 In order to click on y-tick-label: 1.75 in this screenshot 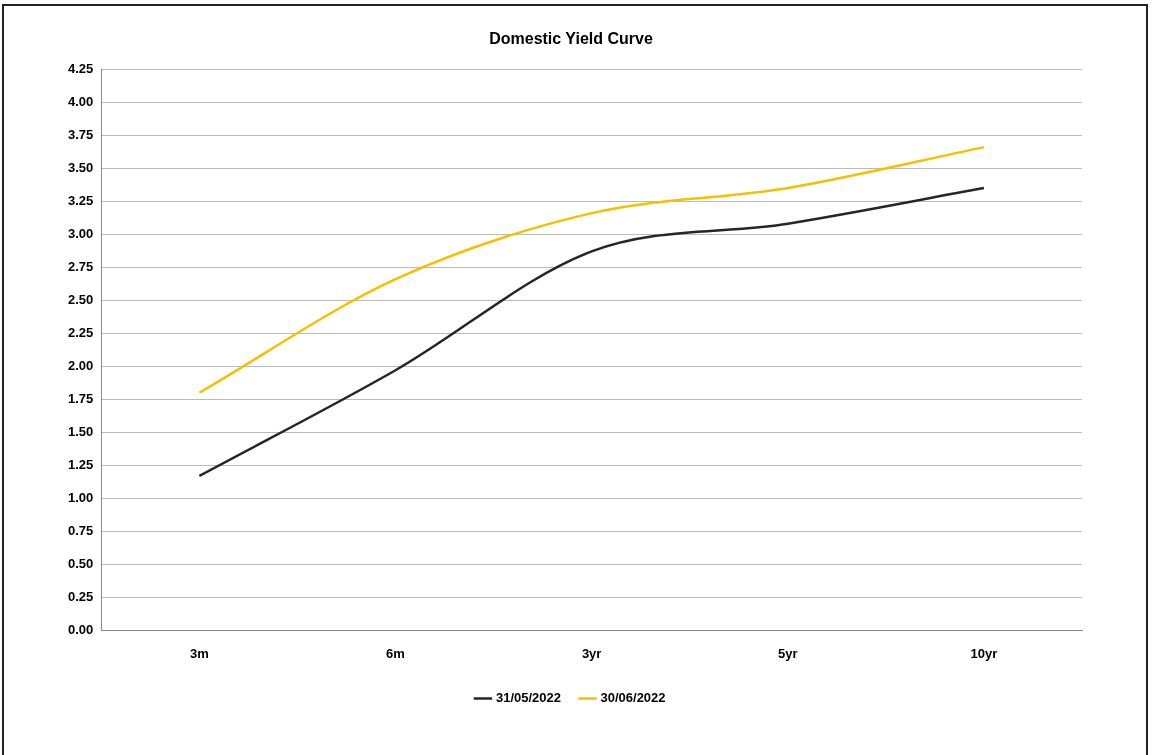, I will do `click(80, 398)`.